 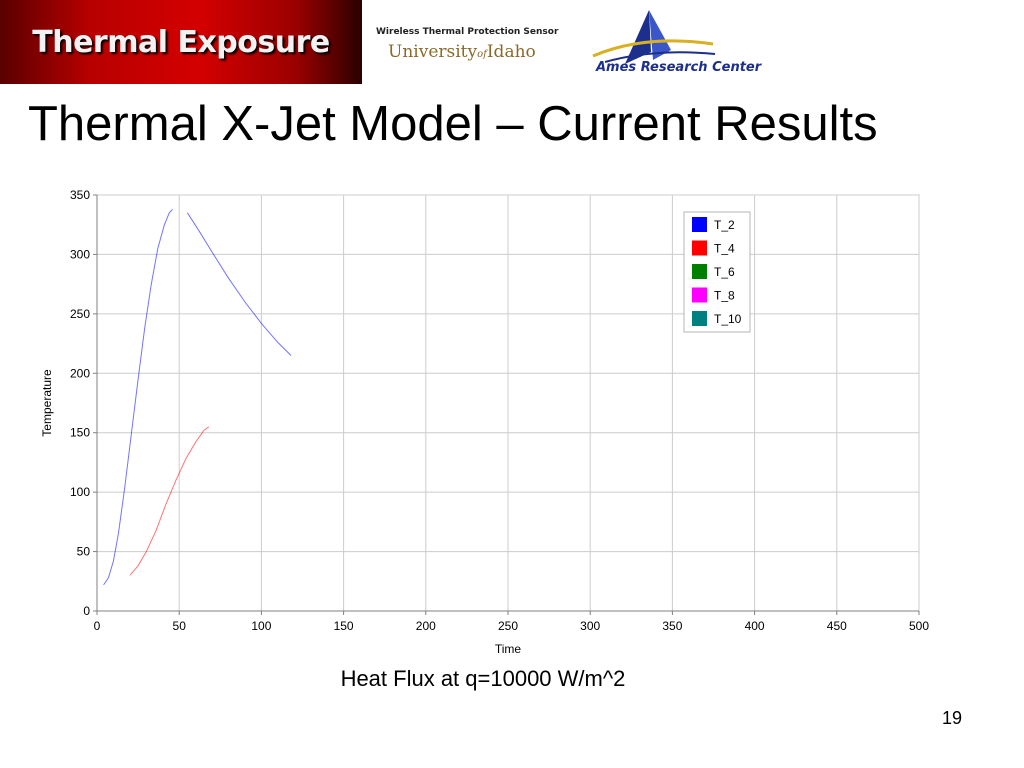 I want to click on header-banner: Thermal Exposure, so click(x=181, y=42).